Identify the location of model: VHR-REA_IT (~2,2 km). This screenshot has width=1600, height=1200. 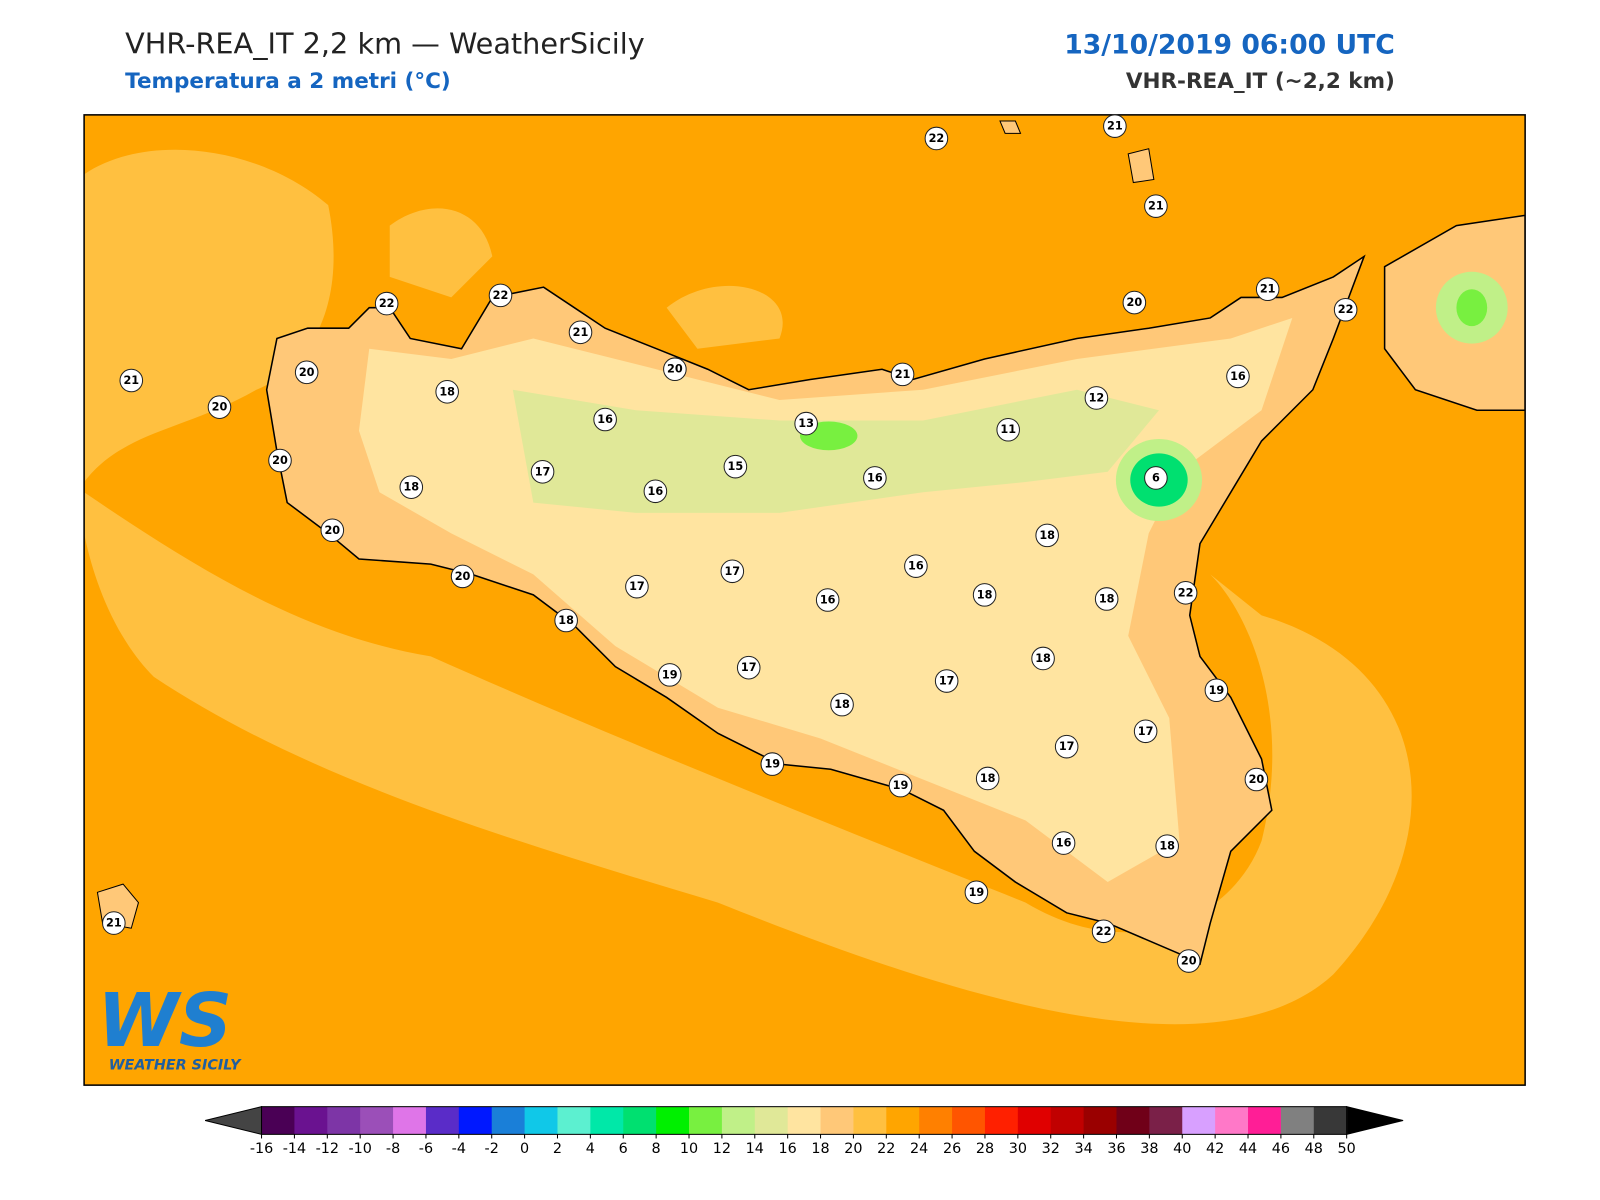
(1260, 81).